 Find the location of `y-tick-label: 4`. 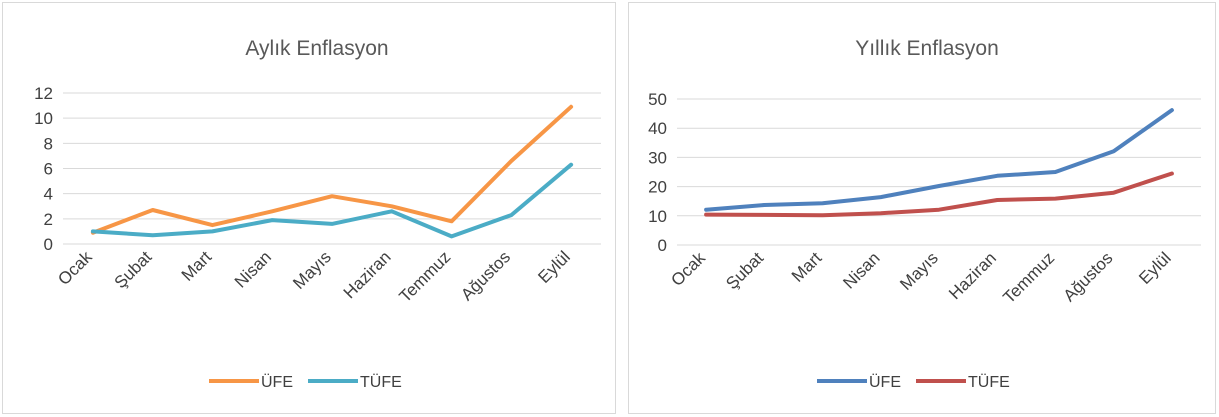

y-tick-label: 4 is located at coordinates (48, 194).